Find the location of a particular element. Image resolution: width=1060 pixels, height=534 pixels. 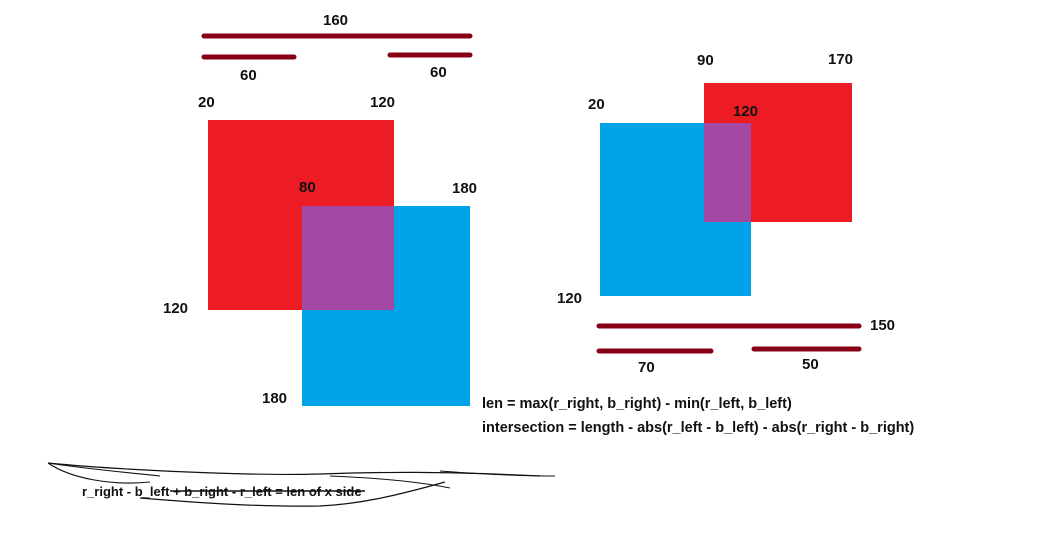

right-blue-right-label: 120 is located at coordinates (745, 111).